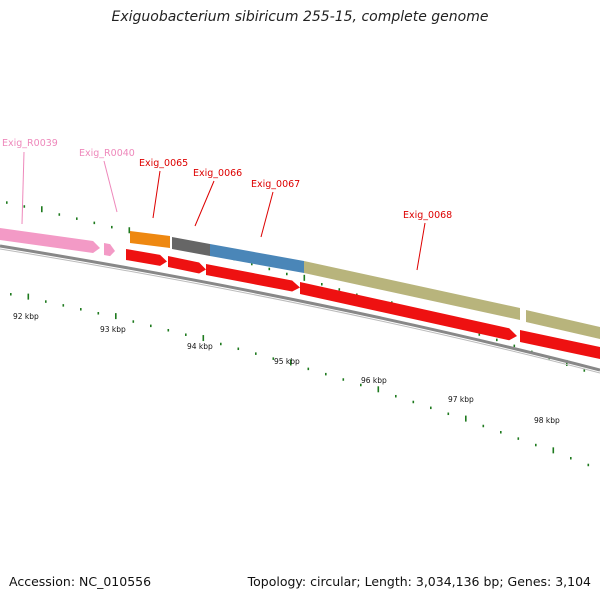  What do you see at coordinates (30, 143) in the screenshot?
I see `gene-label-exig-r0039: Exig_R0039` at bounding box center [30, 143].